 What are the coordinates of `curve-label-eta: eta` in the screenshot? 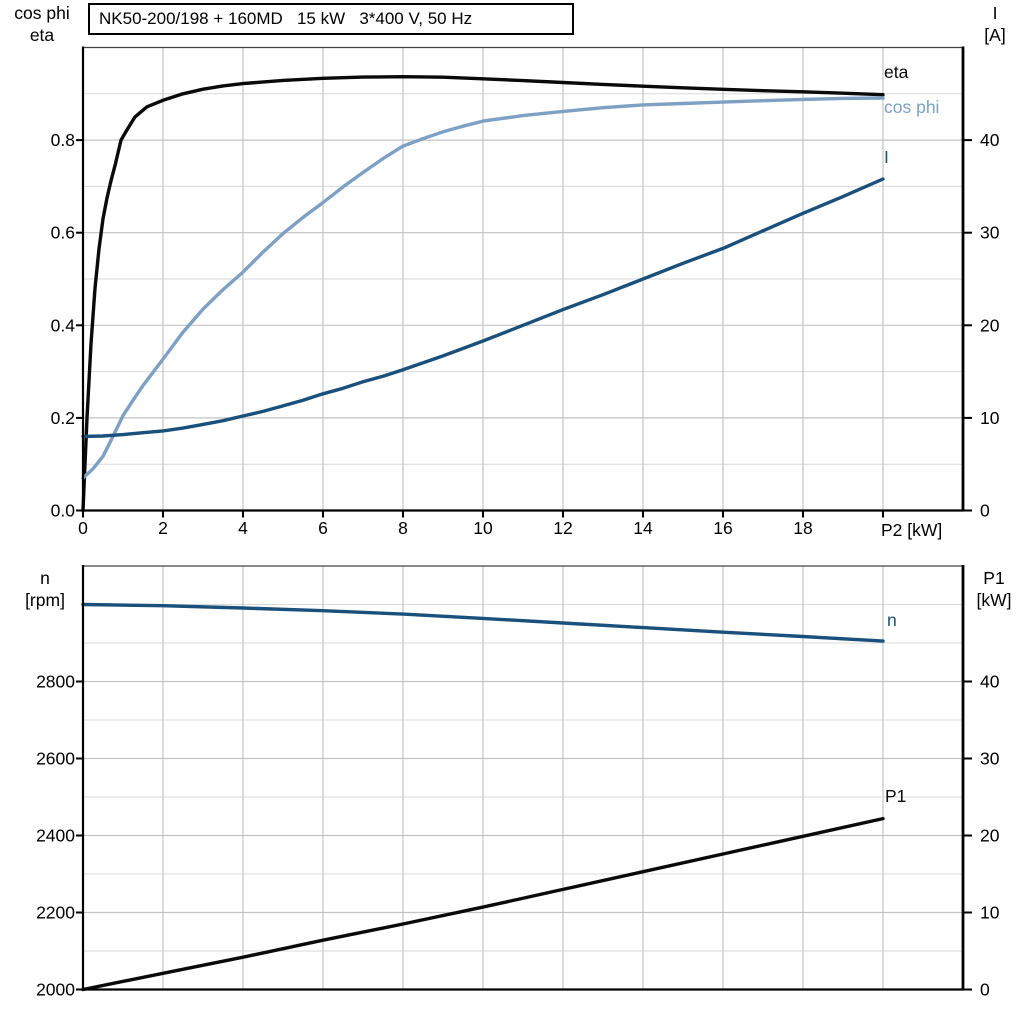 It's located at (896, 72).